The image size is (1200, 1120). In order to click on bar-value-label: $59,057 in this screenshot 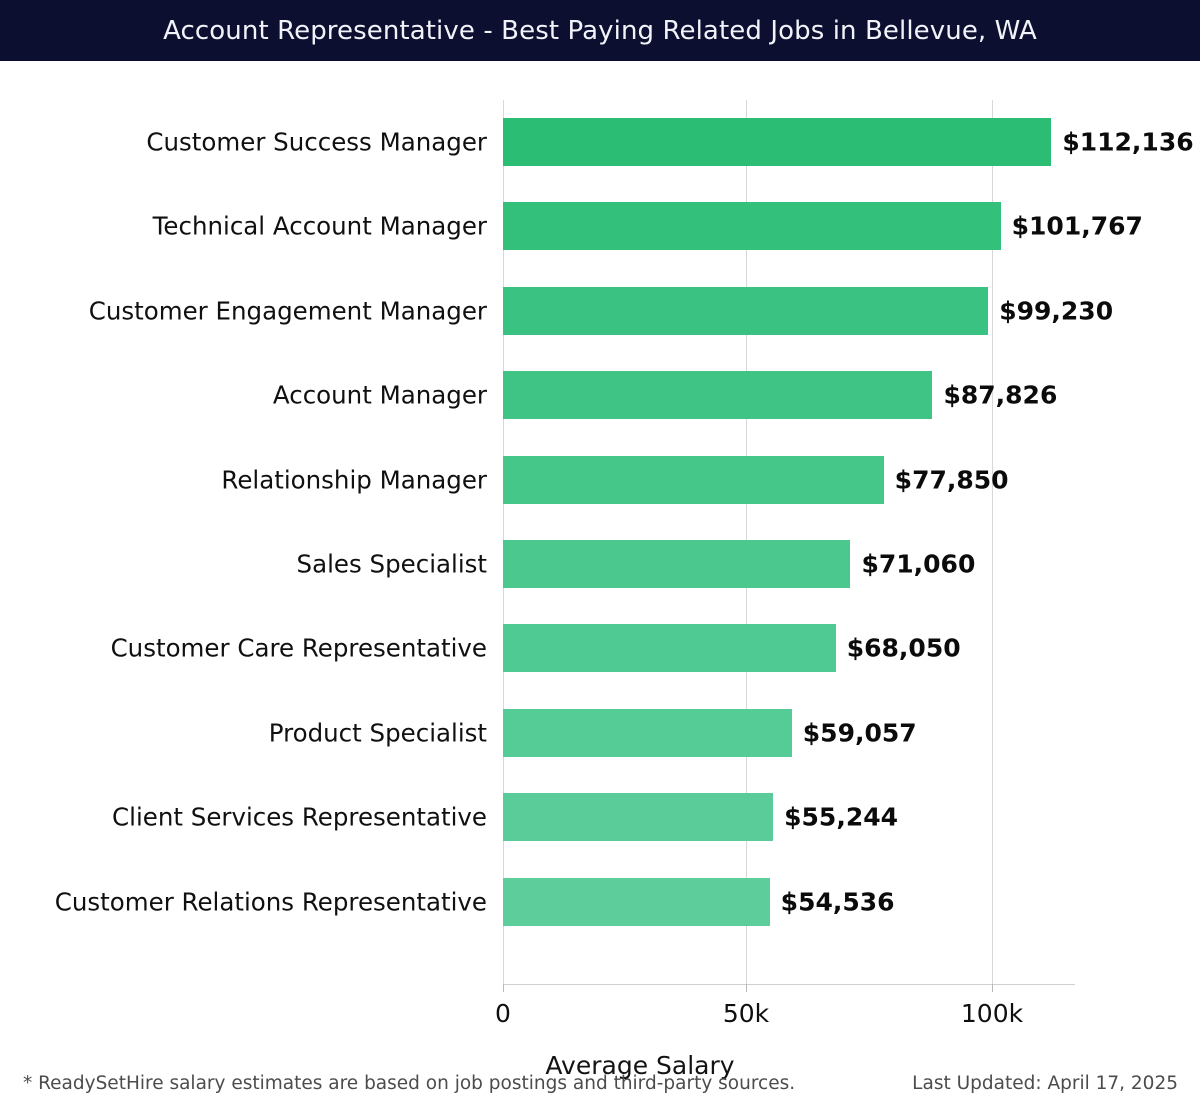, I will do `click(859, 733)`.